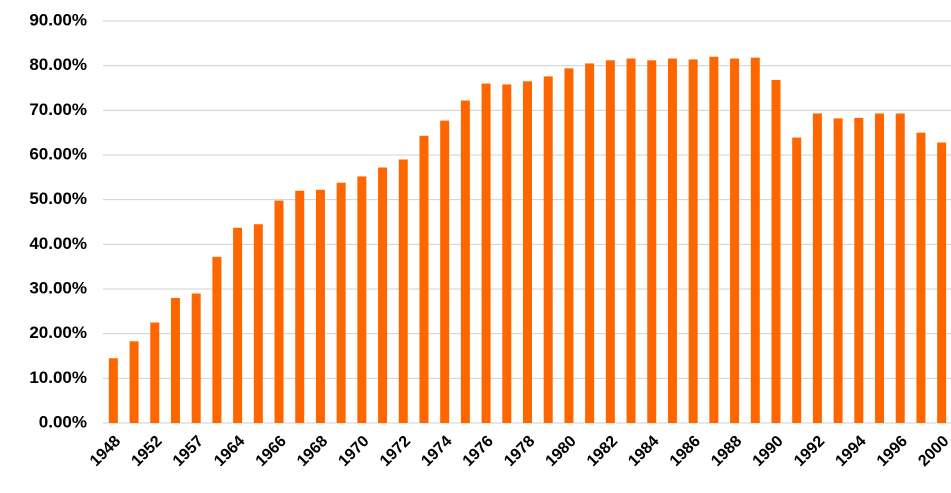  What do you see at coordinates (561, 451) in the screenshot?
I see `x-tick-label: 1980` at bounding box center [561, 451].